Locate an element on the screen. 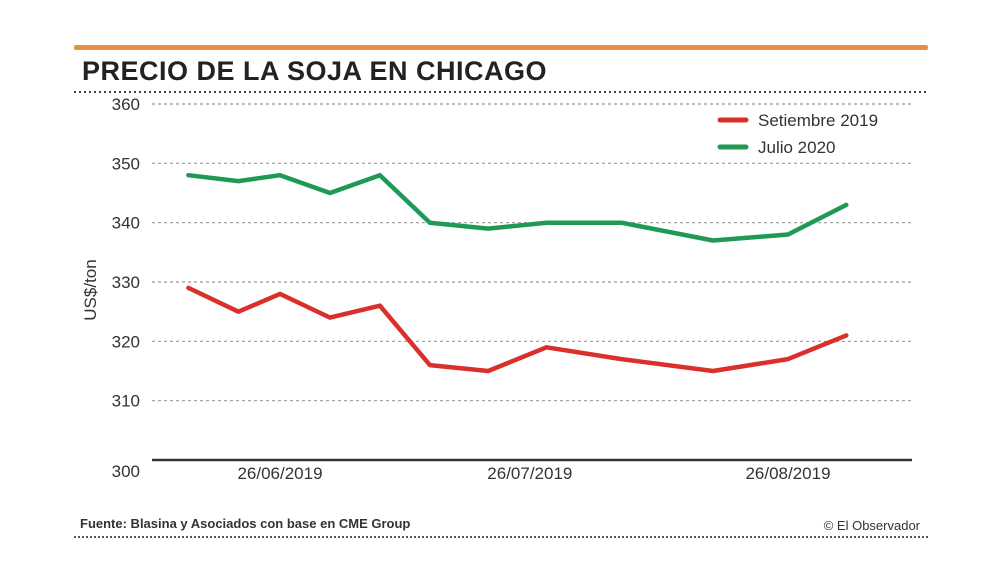  y-tick-label: 310 is located at coordinates (126, 401).